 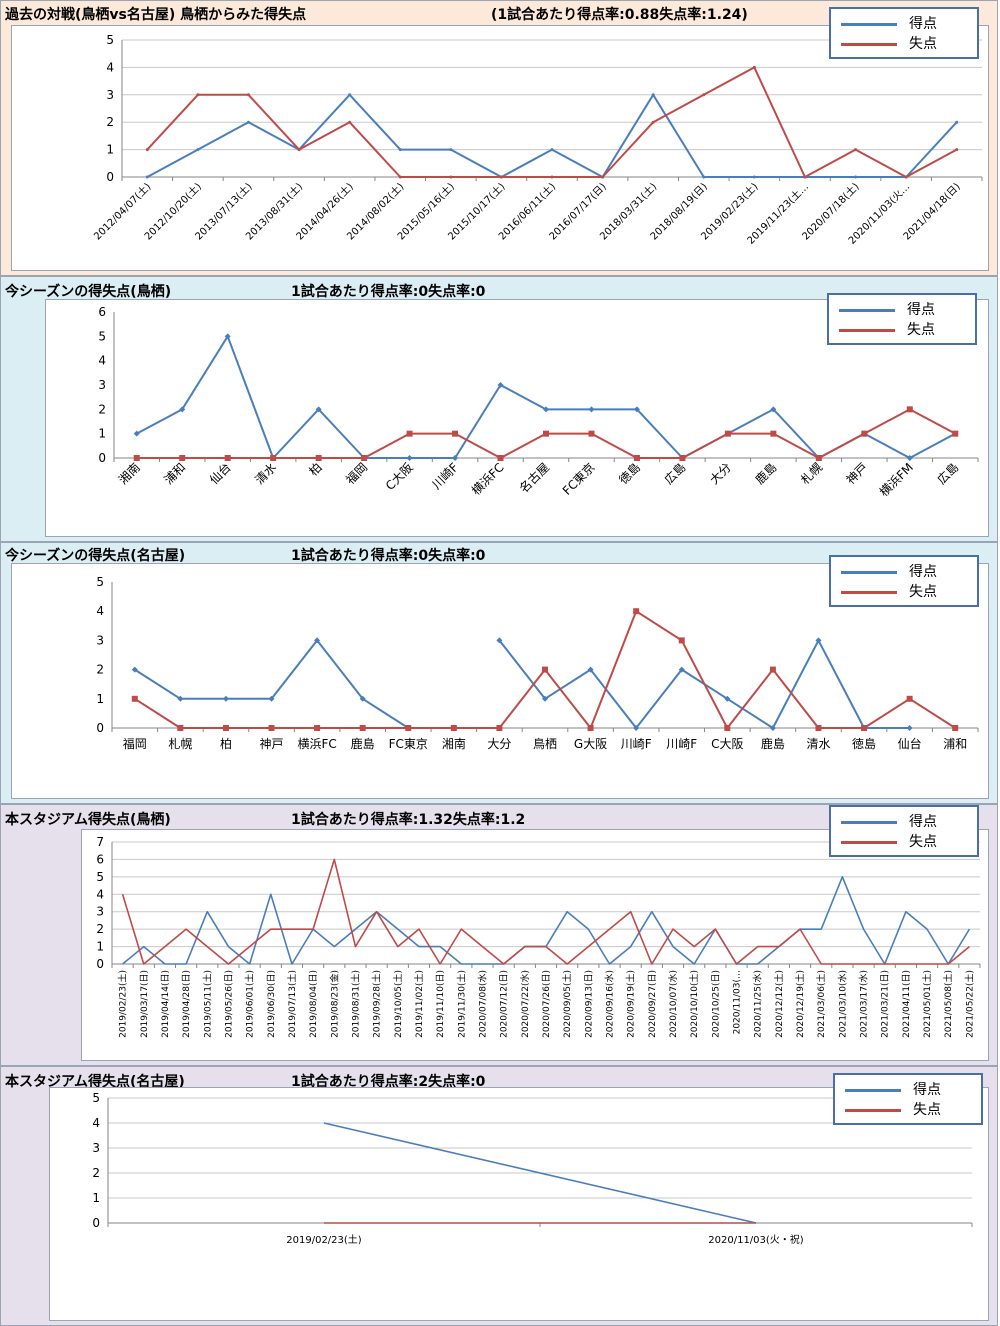 What do you see at coordinates (271, 1004) in the screenshot?
I see `x-tick-label: 2019/06/30(日)` at bounding box center [271, 1004].